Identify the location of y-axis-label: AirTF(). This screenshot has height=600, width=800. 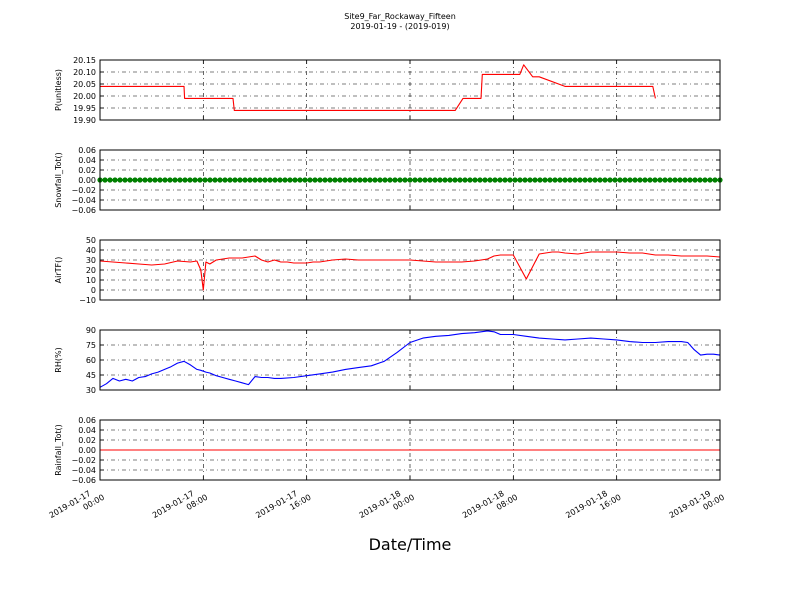
(58, 270).